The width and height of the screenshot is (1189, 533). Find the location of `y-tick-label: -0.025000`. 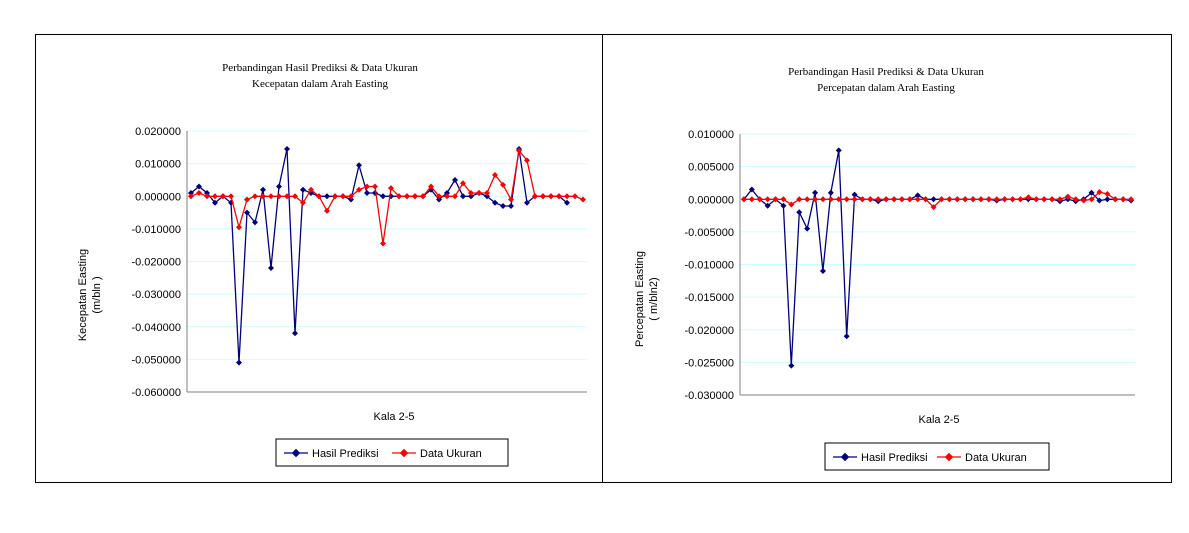

y-tick-label: -0.025000 is located at coordinates (709, 363).